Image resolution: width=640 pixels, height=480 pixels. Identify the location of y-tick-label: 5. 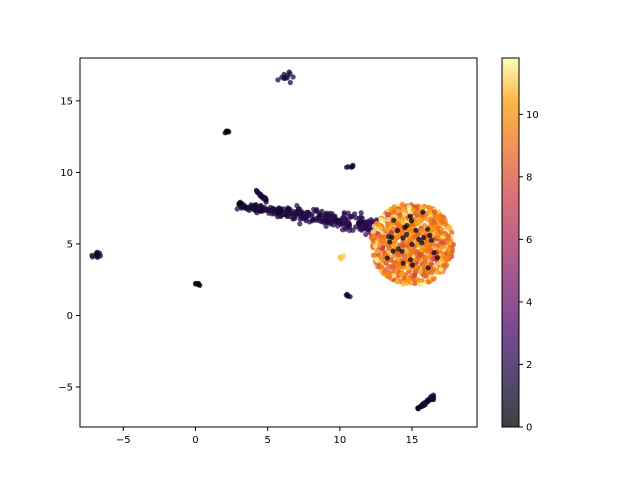
(70, 244).